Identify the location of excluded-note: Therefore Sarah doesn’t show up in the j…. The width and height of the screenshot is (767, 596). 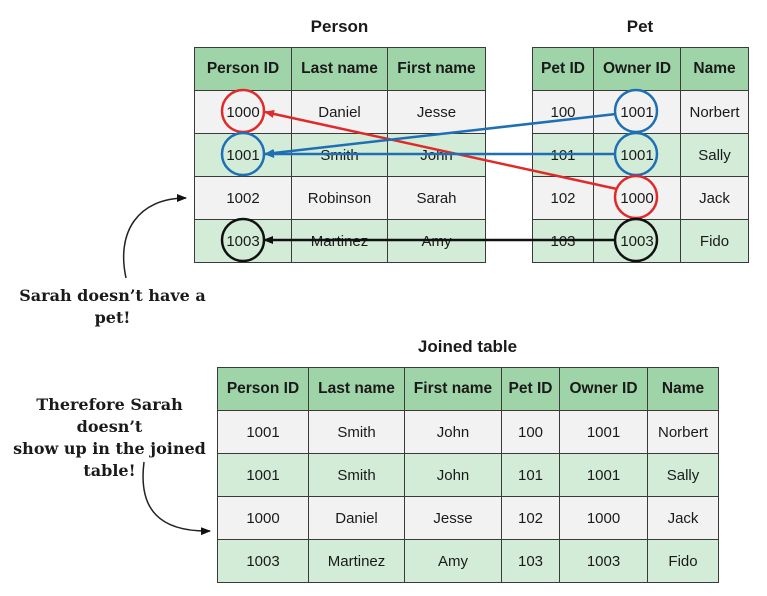
(109, 438).